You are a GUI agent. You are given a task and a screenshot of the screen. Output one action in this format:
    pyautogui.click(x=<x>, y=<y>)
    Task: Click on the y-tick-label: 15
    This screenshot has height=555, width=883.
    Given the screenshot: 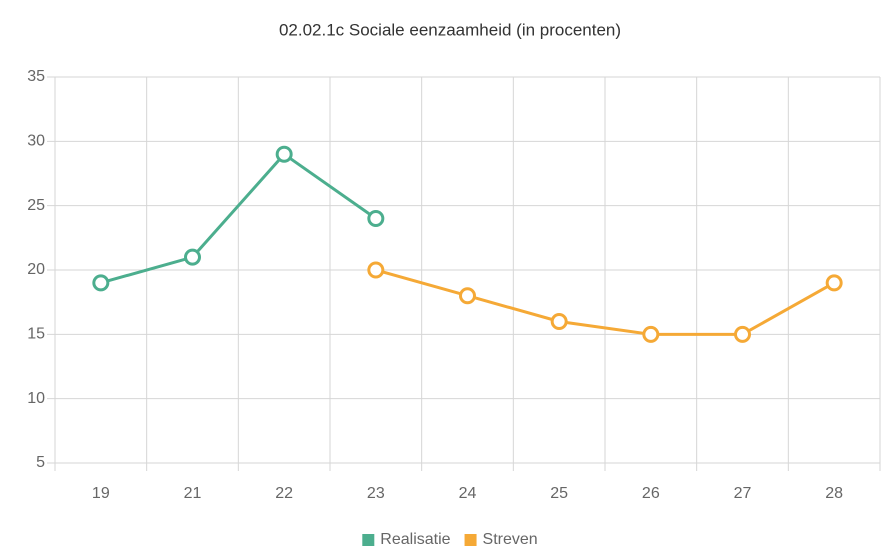 What is the action you would take?
    pyautogui.click(x=36, y=334)
    